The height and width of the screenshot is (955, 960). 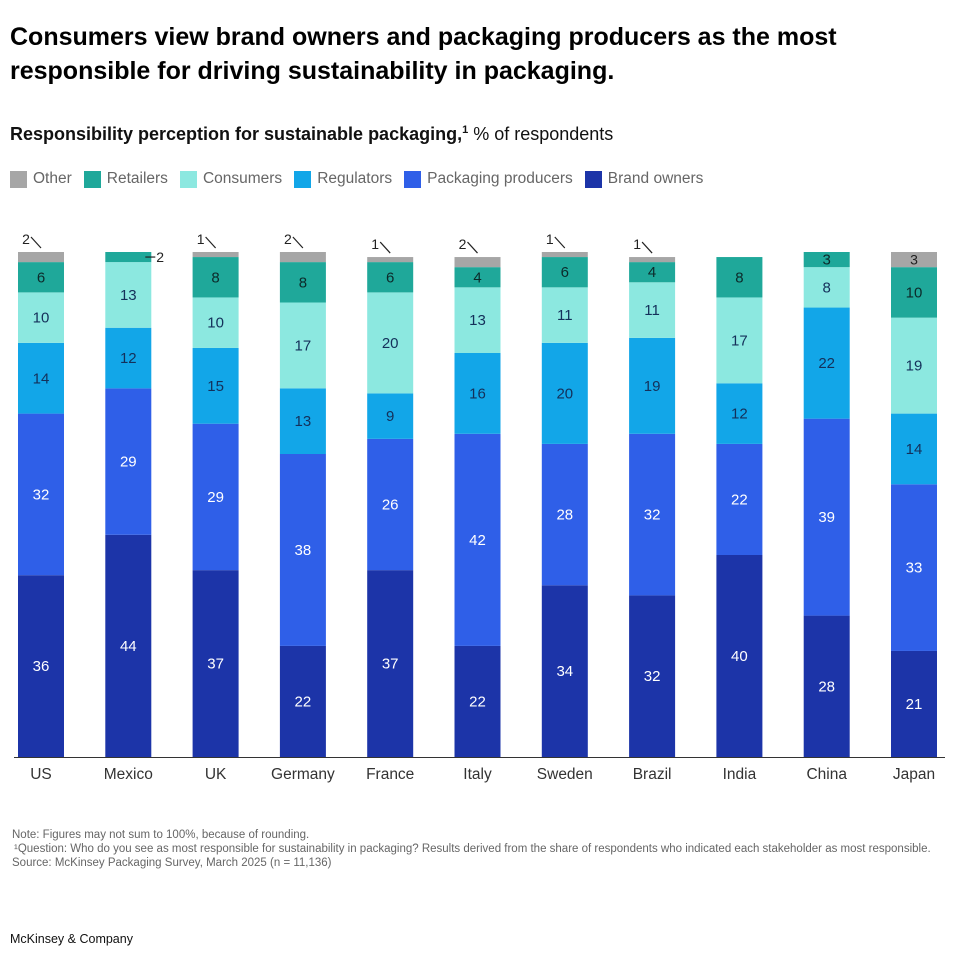 What do you see at coordinates (188, 179) in the screenshot?
I see `legend-swatch-consumers` at bounding box center [188, 179].